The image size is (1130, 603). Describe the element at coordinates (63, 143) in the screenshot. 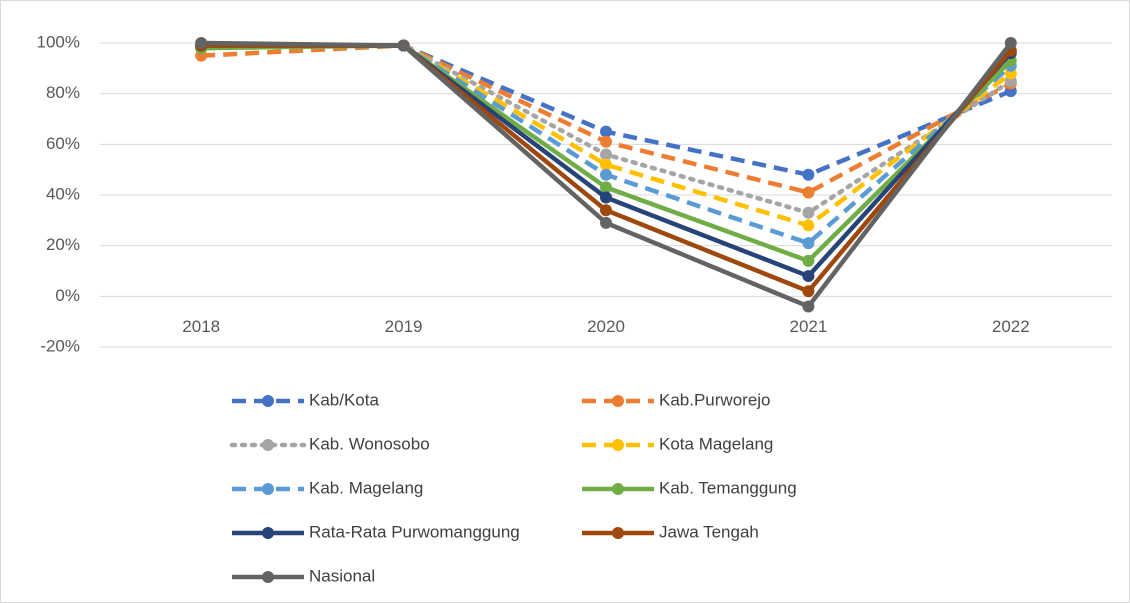

I see `y-tick-label: 60%` at that location.